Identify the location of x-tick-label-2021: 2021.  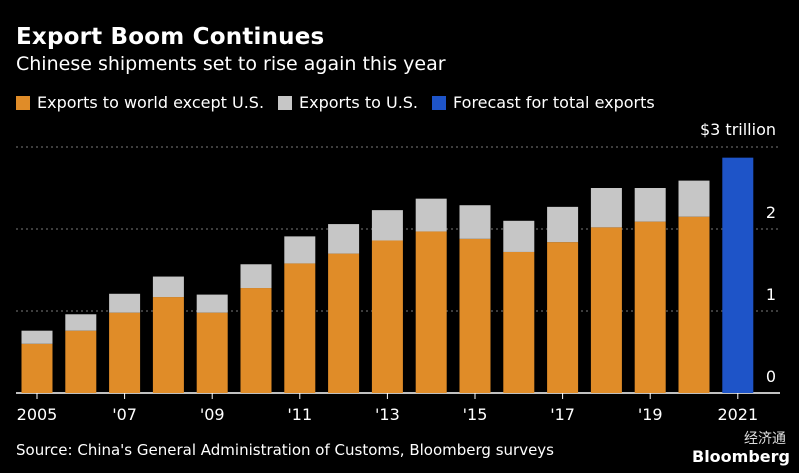
(737, 414).